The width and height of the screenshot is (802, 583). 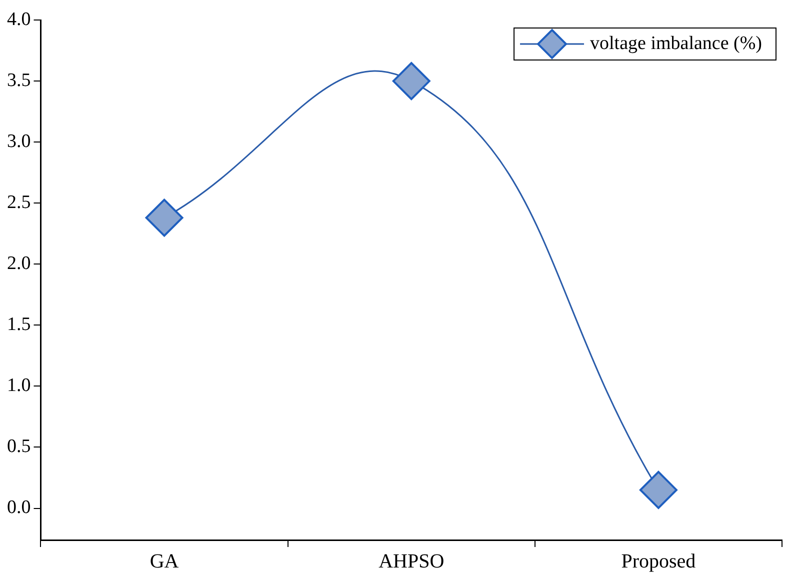 I want to click on y-tick-label: 0.0, so click(x=19, y=507).